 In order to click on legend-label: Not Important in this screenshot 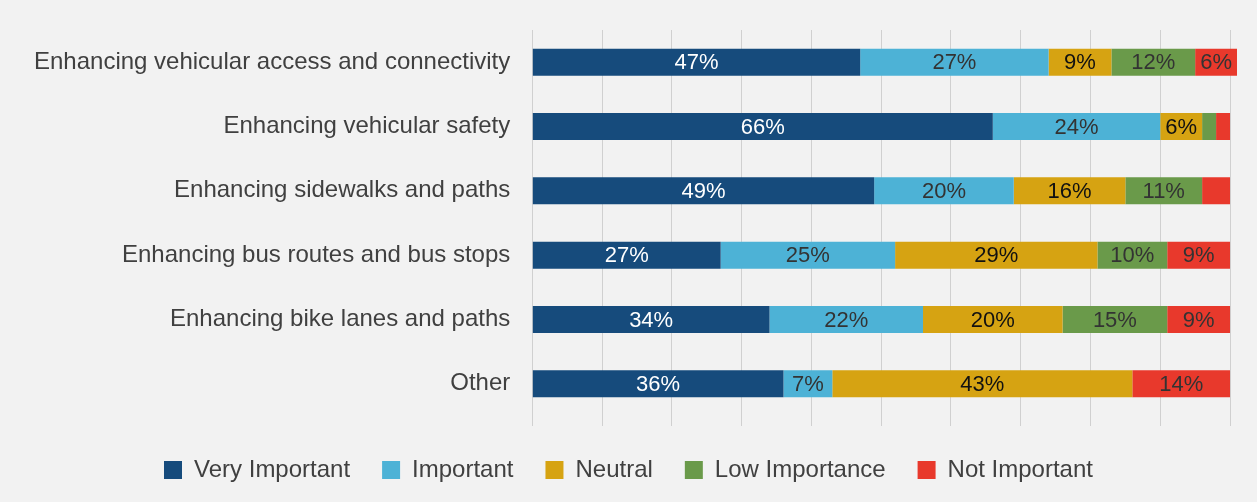, I will do `click(1020, 468)`.